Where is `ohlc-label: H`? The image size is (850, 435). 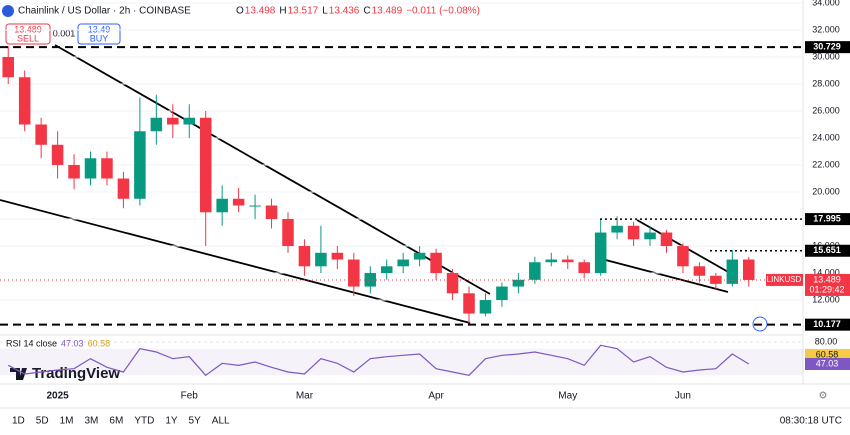 ohlc-label: H is located at coordinates (282, 11).